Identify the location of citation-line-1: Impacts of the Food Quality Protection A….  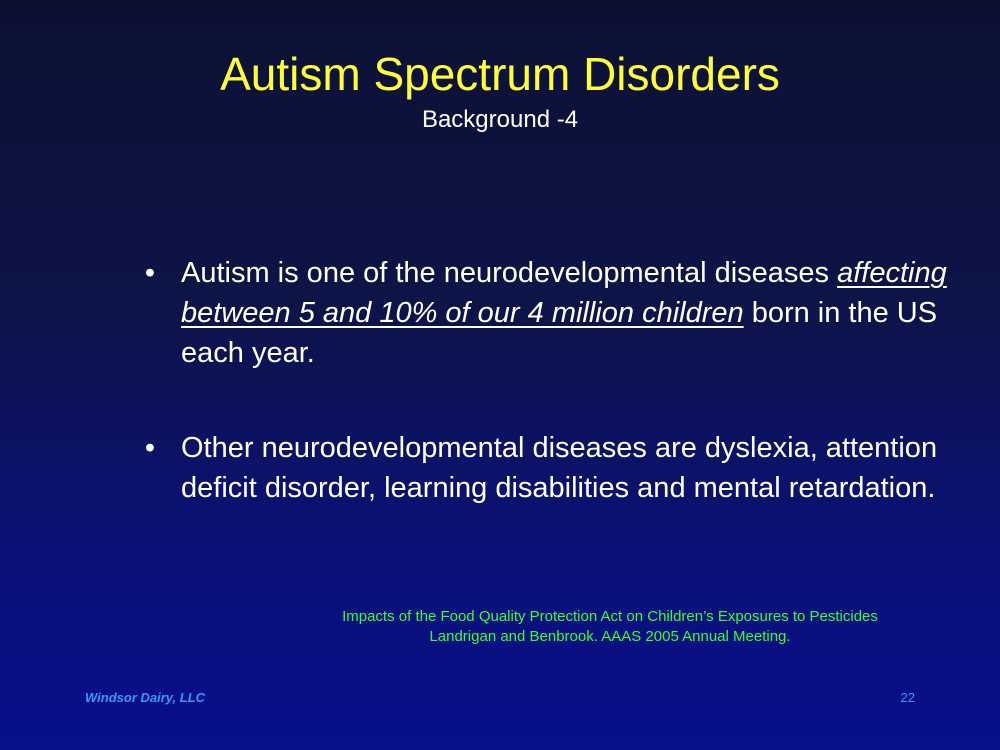
(610, 616).